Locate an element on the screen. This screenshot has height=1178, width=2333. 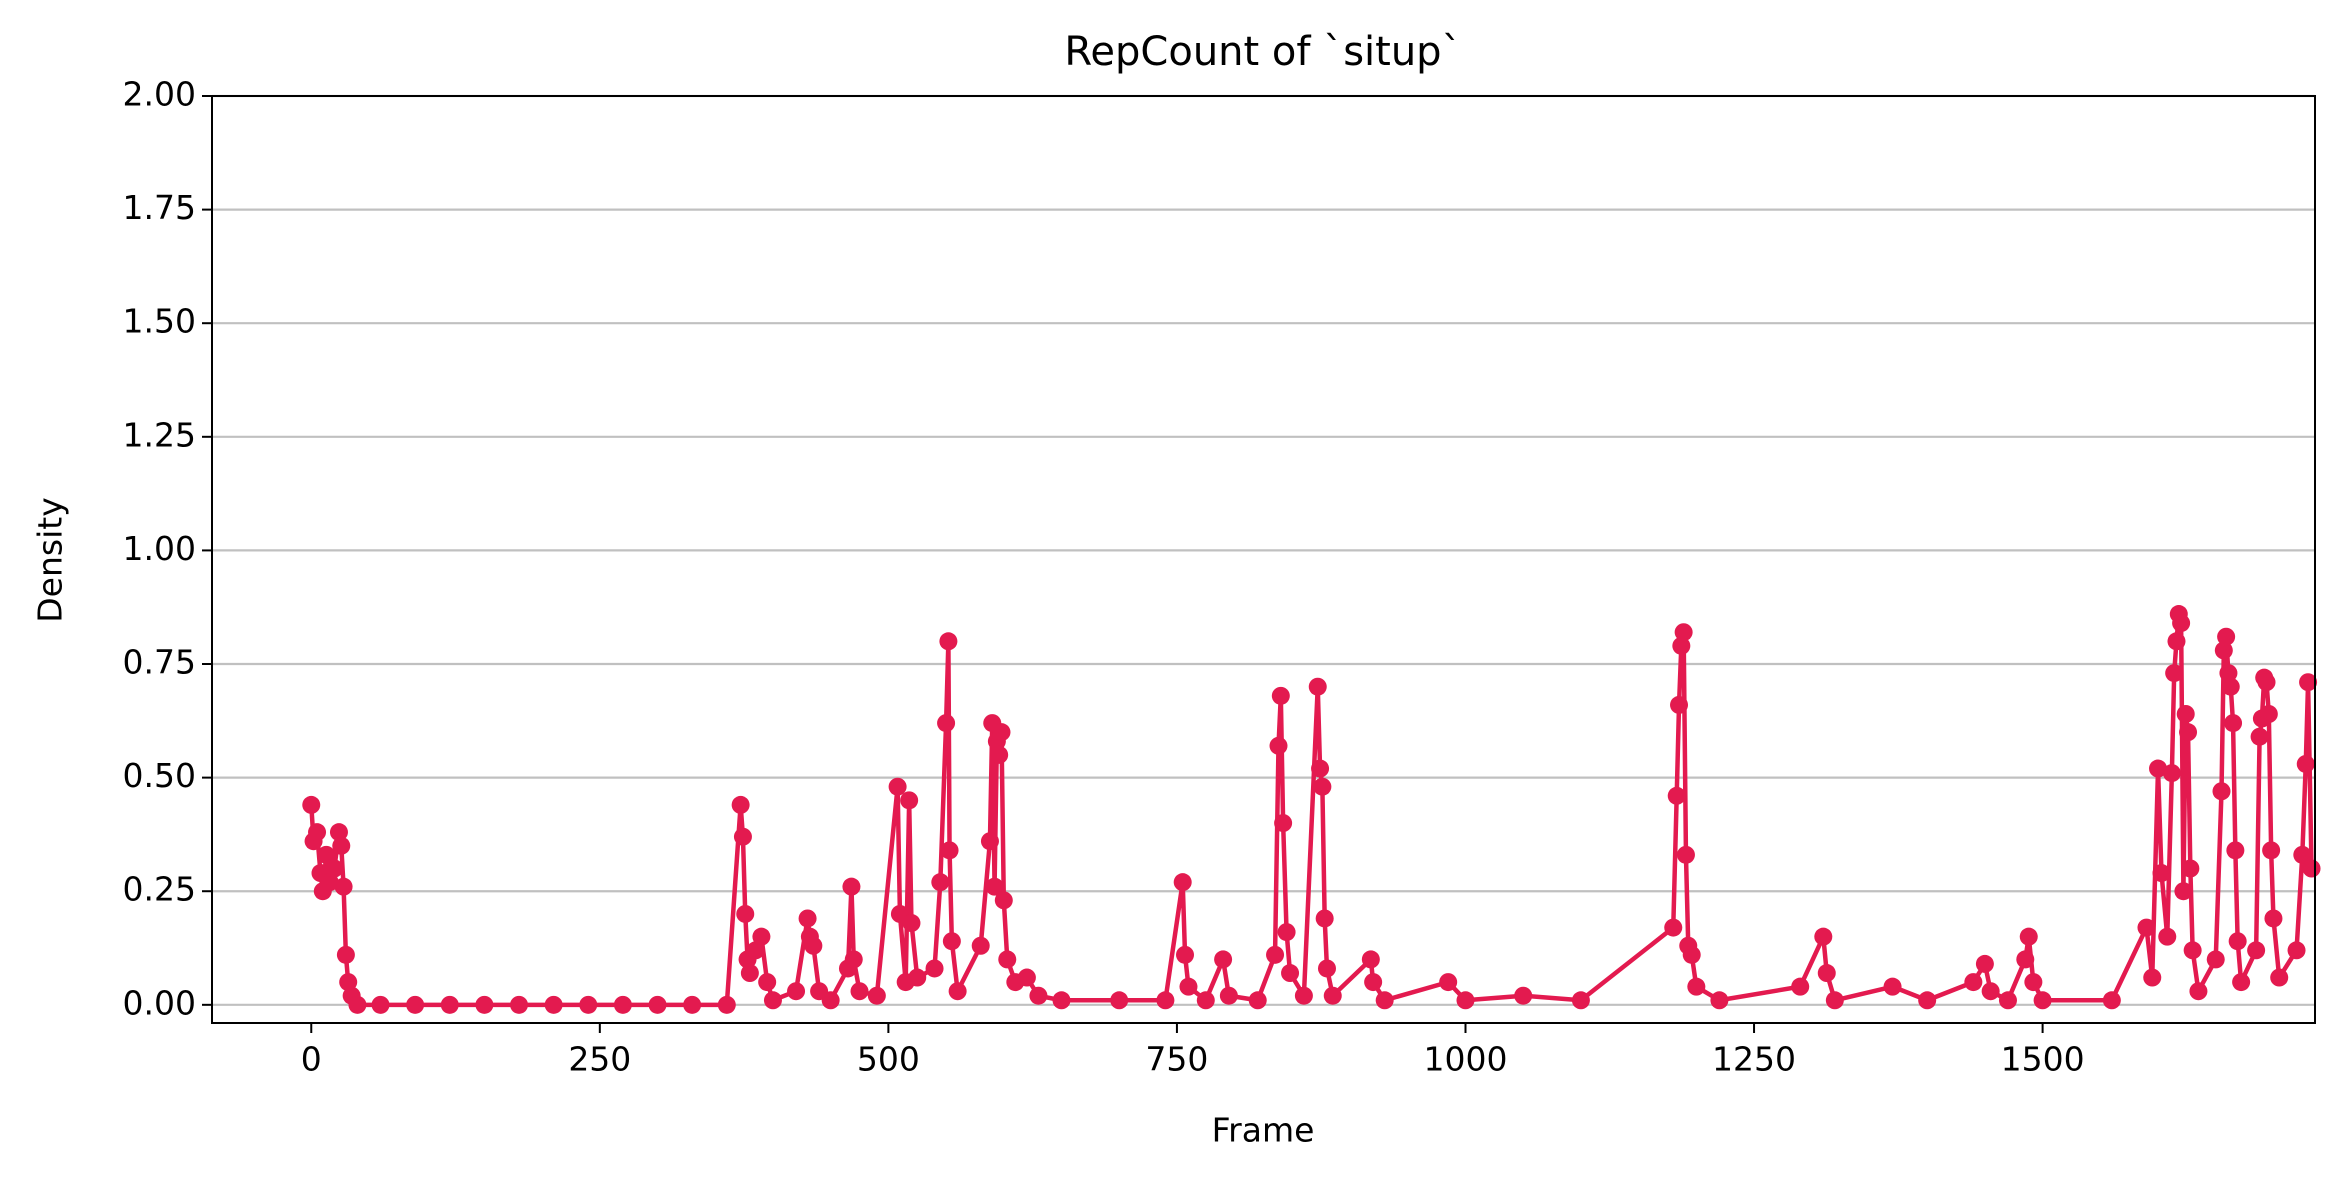
y-tick-label: 0.25 is located at coordinates (159, 889).